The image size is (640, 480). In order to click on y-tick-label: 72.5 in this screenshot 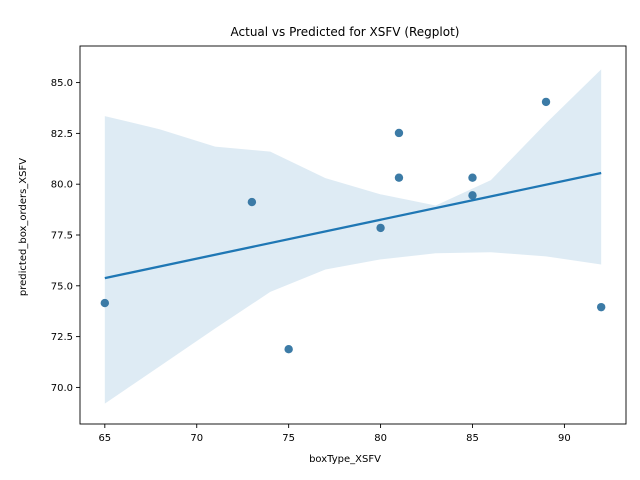, I will do `click(62, 337)`.